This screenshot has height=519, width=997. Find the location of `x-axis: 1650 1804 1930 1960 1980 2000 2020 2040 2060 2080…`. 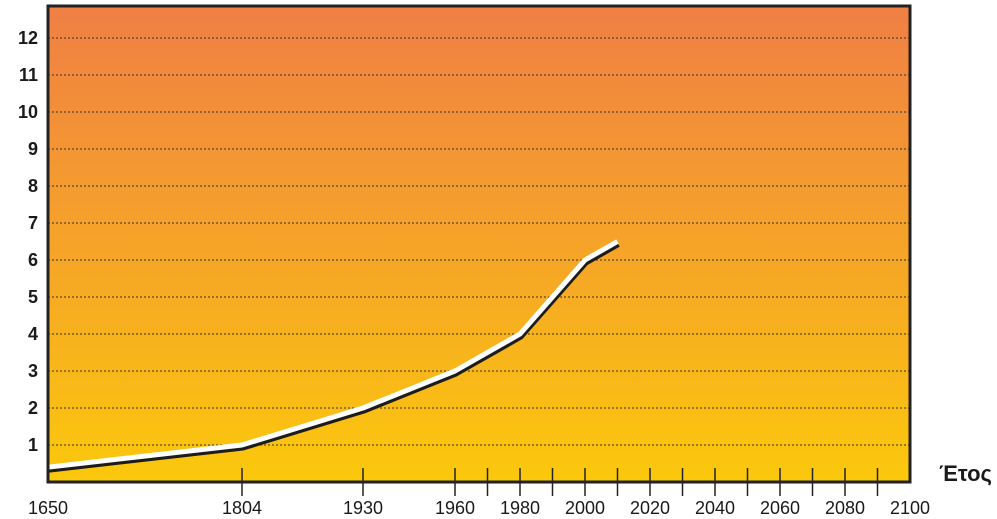

x-axis: 1650 1804 1930 1960 1980 2000 2020 2040 2060 2080… is located at coordinates (479, 493).